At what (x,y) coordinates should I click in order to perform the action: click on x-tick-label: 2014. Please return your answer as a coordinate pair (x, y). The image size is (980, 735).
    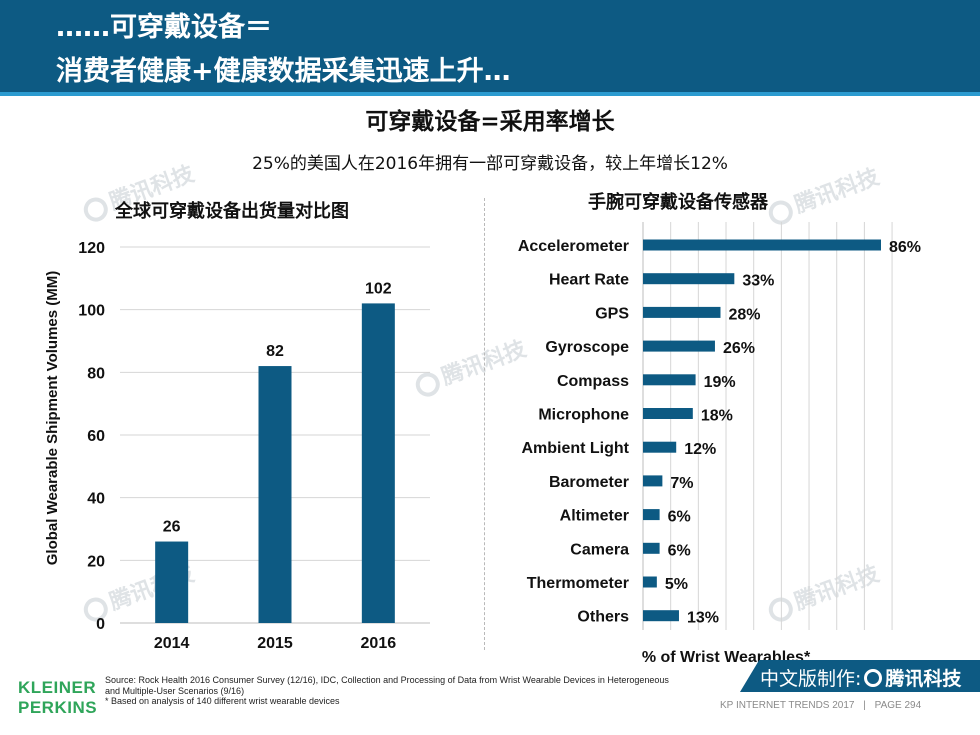
    Looking at the image, I should click on (172, 643).